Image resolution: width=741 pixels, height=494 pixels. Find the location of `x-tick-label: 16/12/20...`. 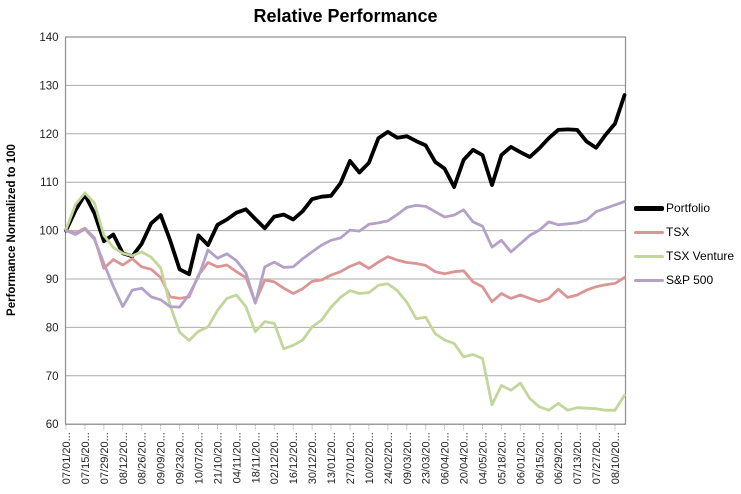

x-tick-label: 16/12/20... is located at coordinates (294, 458).